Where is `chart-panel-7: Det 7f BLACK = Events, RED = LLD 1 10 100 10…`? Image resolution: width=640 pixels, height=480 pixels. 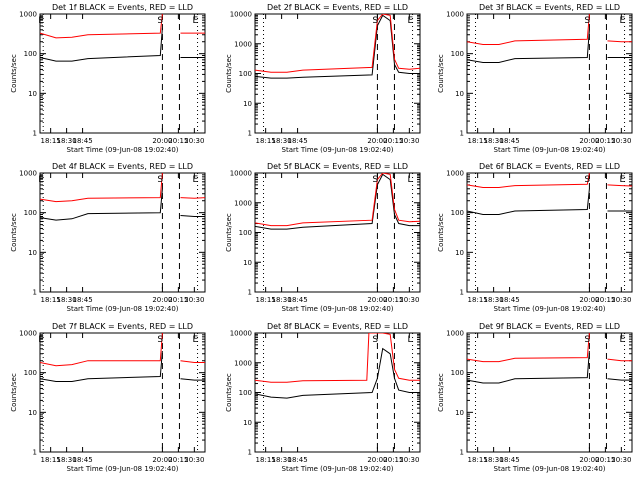 chart-panel-7: Det 7f BLACK = Events, RED = LLD 1 10 100 10… is located at coordinates (108, 397).